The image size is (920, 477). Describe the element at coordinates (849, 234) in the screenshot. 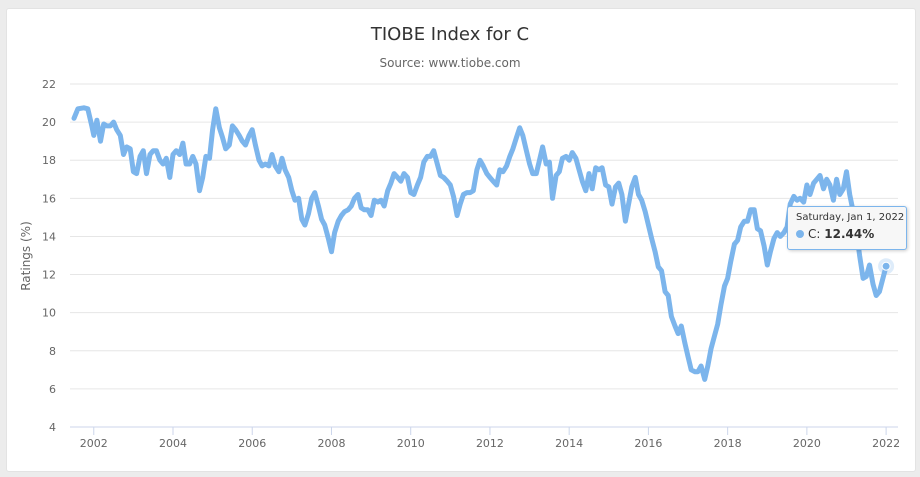

I see `tooltip-value: 12.44%` at that location.